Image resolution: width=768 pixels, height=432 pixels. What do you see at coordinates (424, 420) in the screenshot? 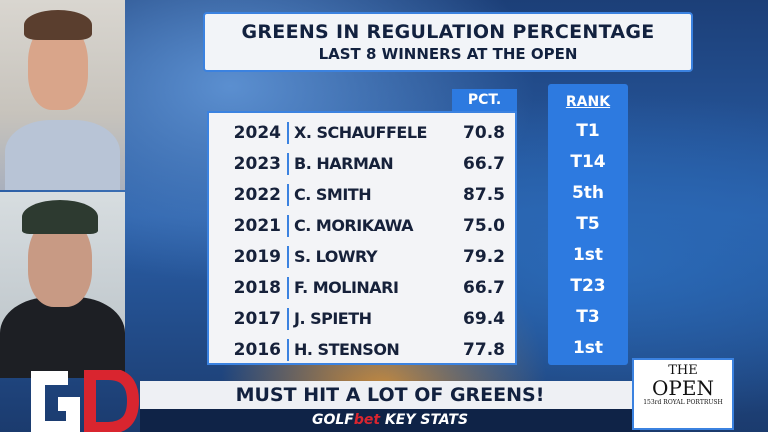
I see `key-stats-text: KEY STATS` at bounding box center [424, 420].